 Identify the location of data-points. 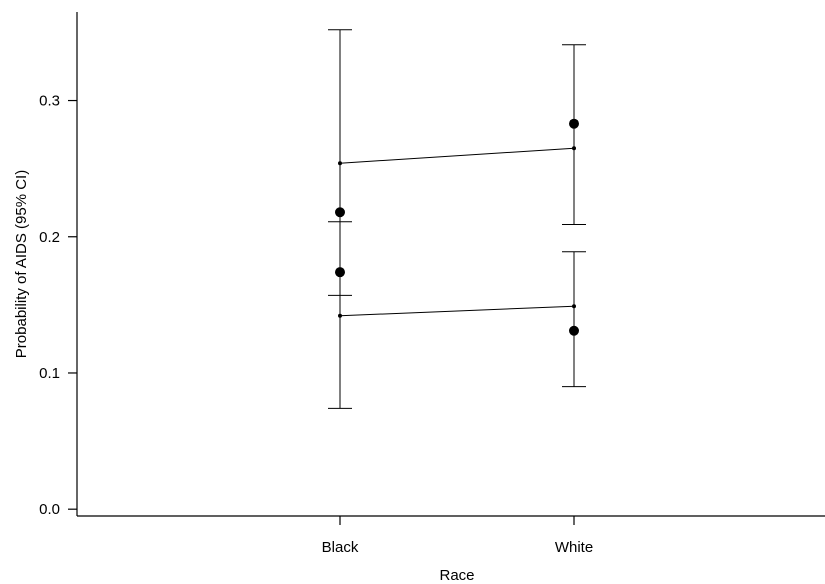
(457, 227).